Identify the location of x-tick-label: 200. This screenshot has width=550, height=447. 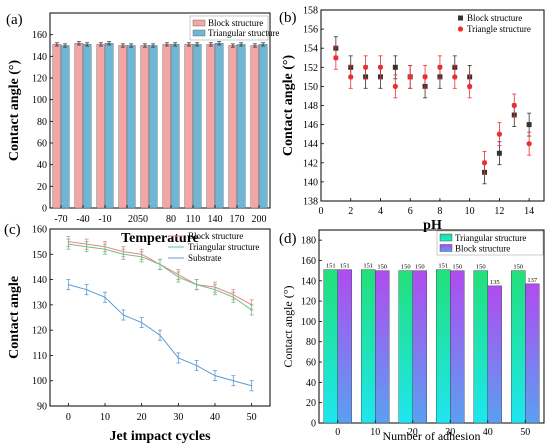
(259, 219).